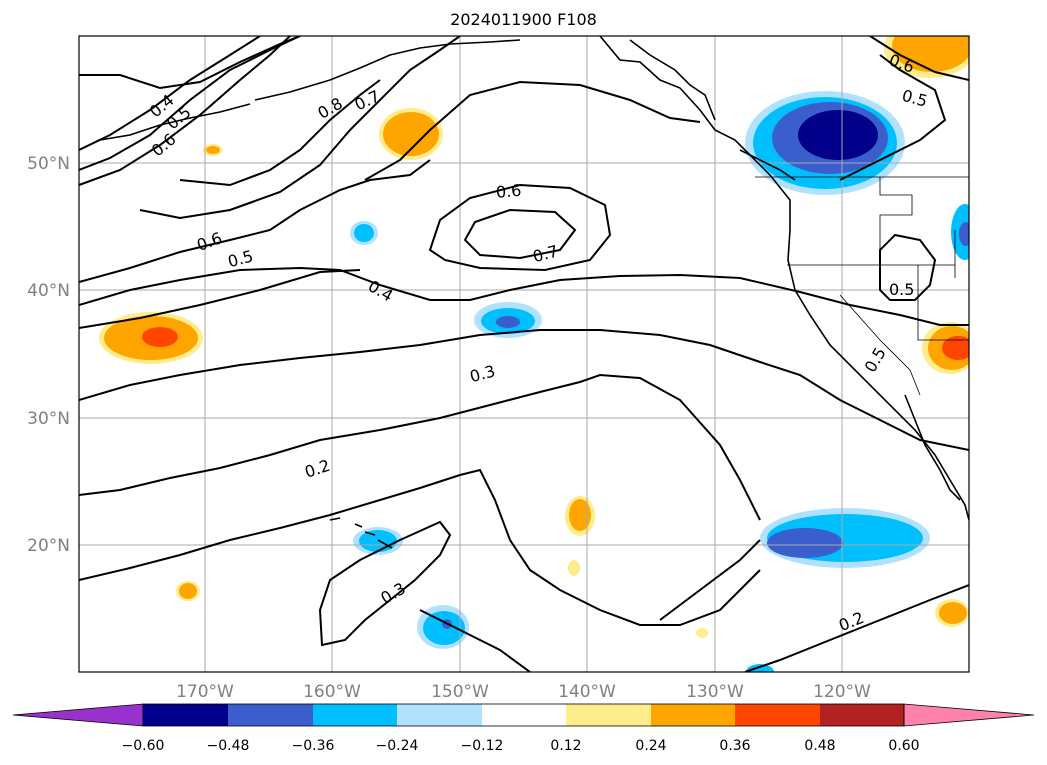 Image resolution: width=1047 pixels, height=765 pixels. Describe the element at coordinates (313, 746) in the screenshot. I see `colorbar-tick-label: −0.36` at that location.